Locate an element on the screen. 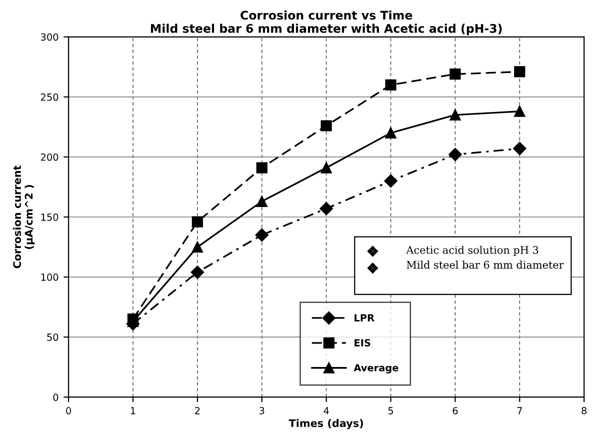  y-tick-label: 0 is located at coordinates (55, 397).